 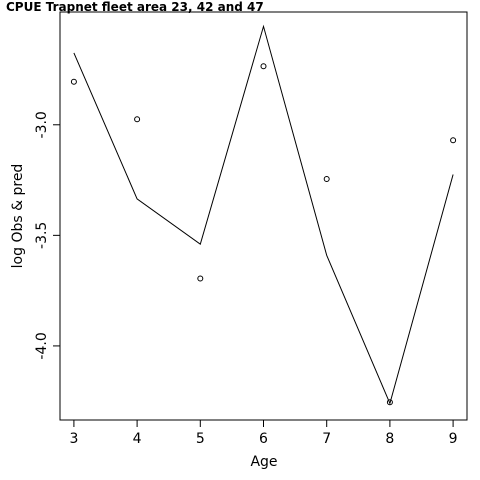 I want to click on y-tick-label: -3.5, so click(x=42, y=235).